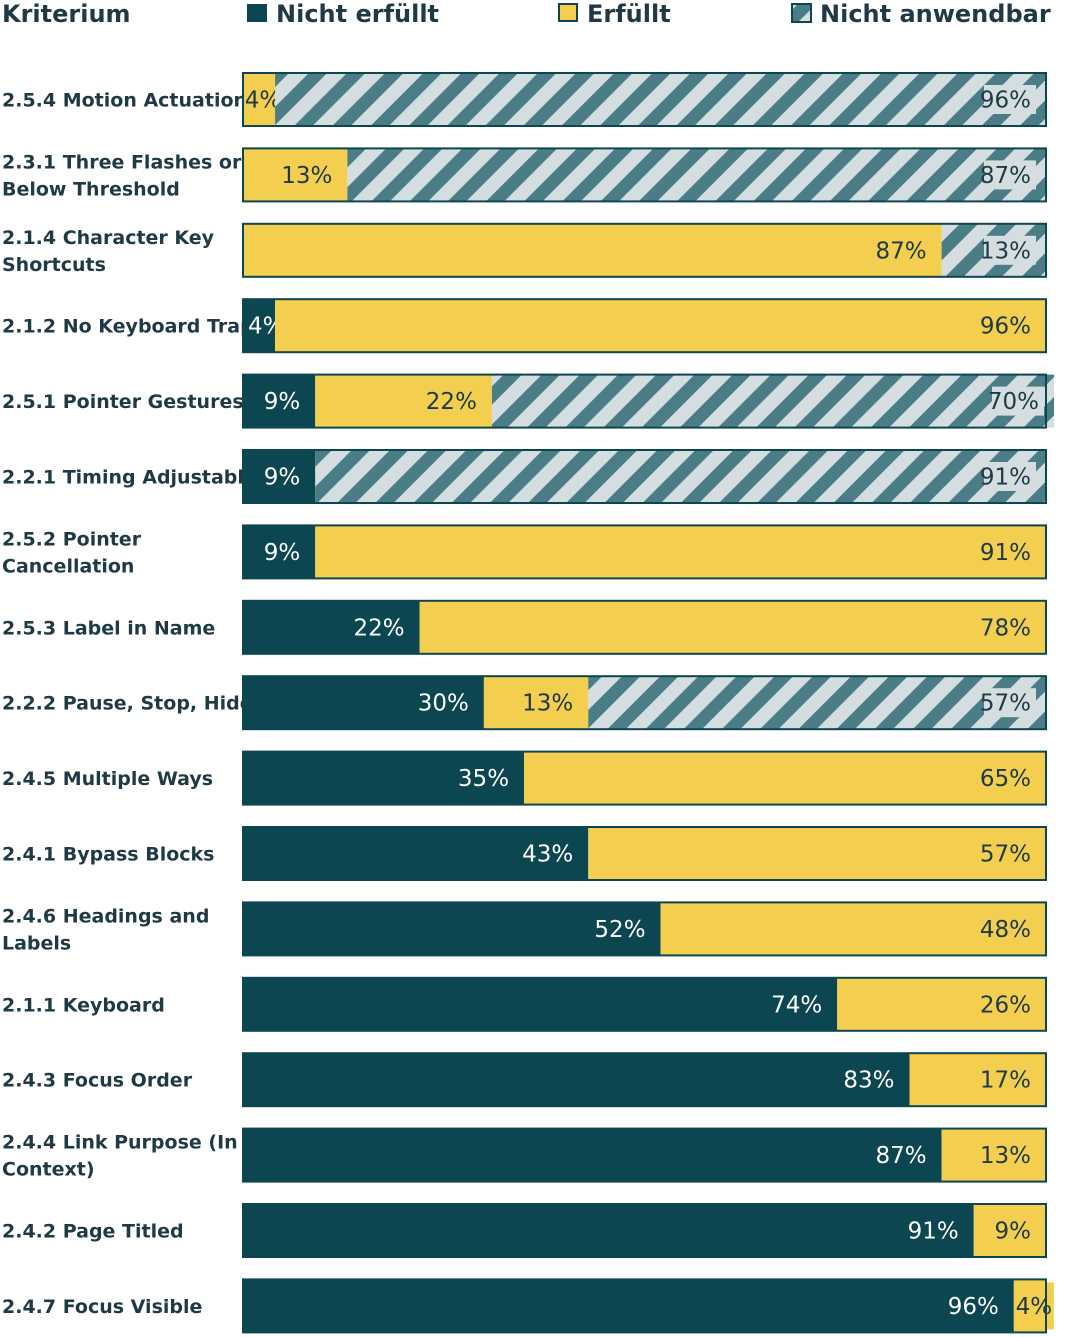 Image resolution: width=1080 pixels, height=1337 pixels. Describe the element at coordinates (83, 1005) in the screenshot. I see `category-label: 2.1.1 Keyboard` at that location.